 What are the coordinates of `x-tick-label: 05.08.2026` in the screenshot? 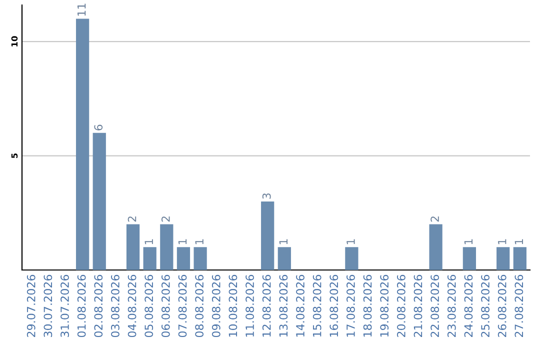 It's located at (149, 306).